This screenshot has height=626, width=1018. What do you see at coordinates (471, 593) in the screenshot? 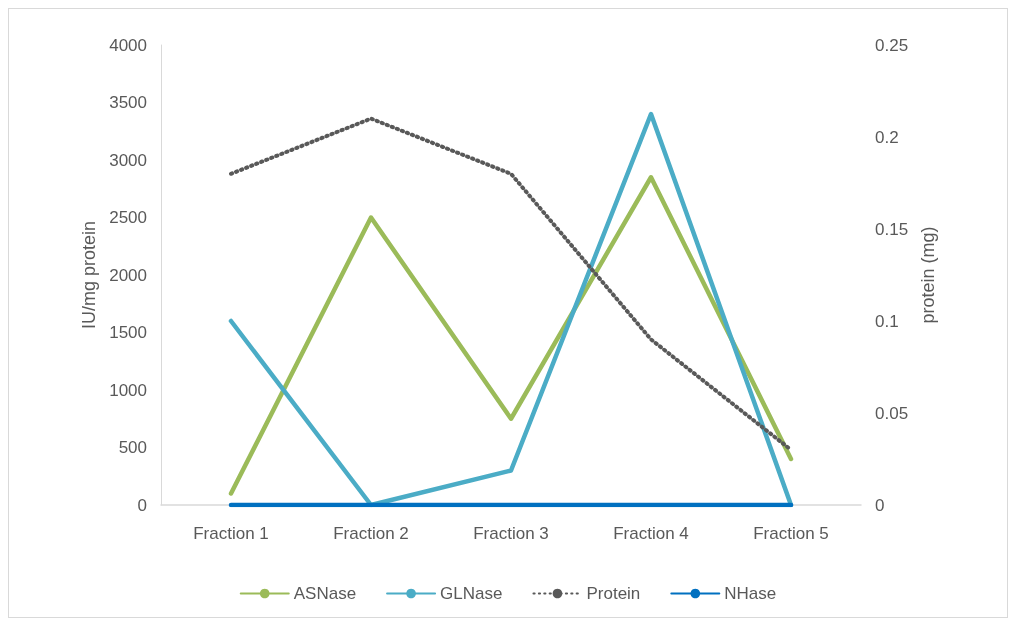
I see `legend-label: GLNase` at bounding box center [471, 593].